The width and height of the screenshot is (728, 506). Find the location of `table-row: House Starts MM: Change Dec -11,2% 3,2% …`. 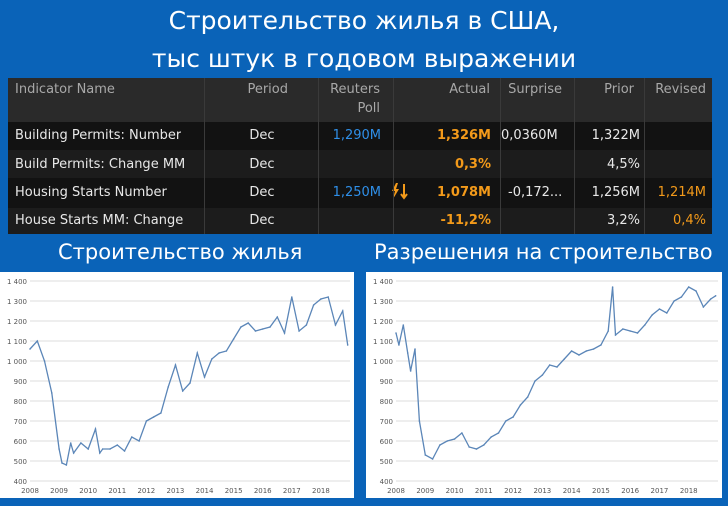

table-row: House Starts MM: Change Dec -11,2% 3,2% … is located at coordinates (360, 221).